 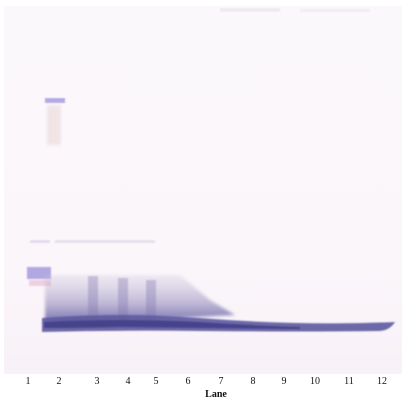 I want to click on lane-number-2: 2, so click(x=59, y=381).